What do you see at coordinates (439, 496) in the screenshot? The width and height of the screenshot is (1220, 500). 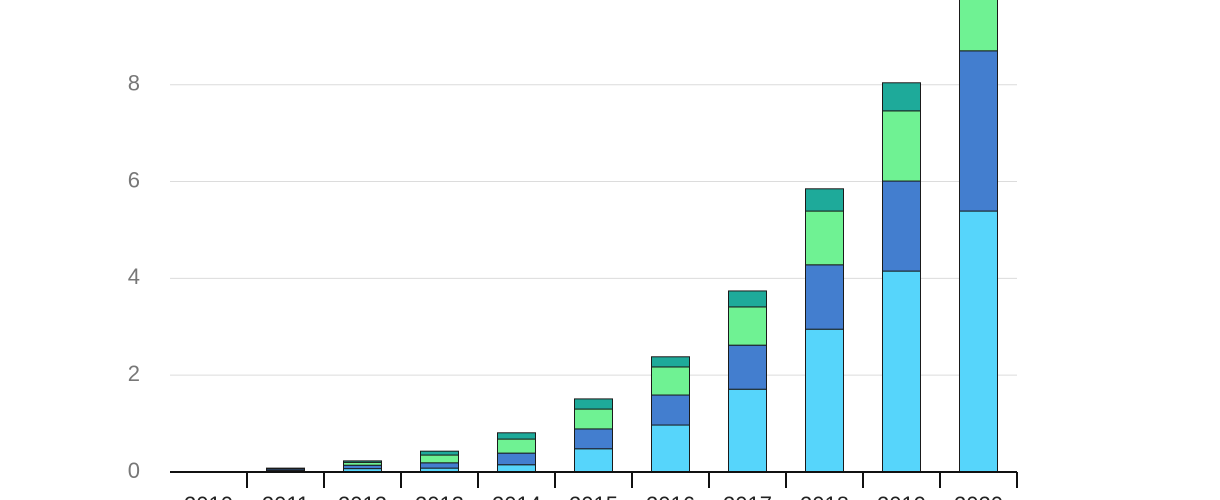 I see `x-tick-label: 2013` at bounding box center [439, 496].